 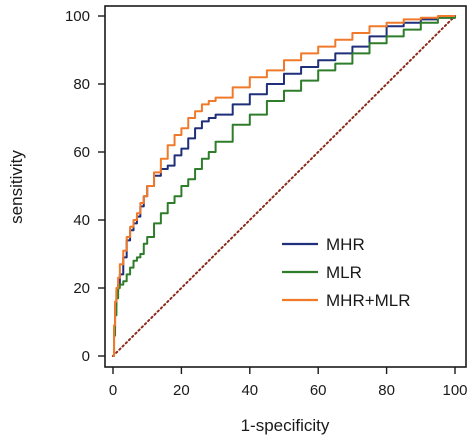 What do you see at coordinates (77, 16) in the screenshot?
I see `y-tick-label: 100` at bounding box center [77, 16].